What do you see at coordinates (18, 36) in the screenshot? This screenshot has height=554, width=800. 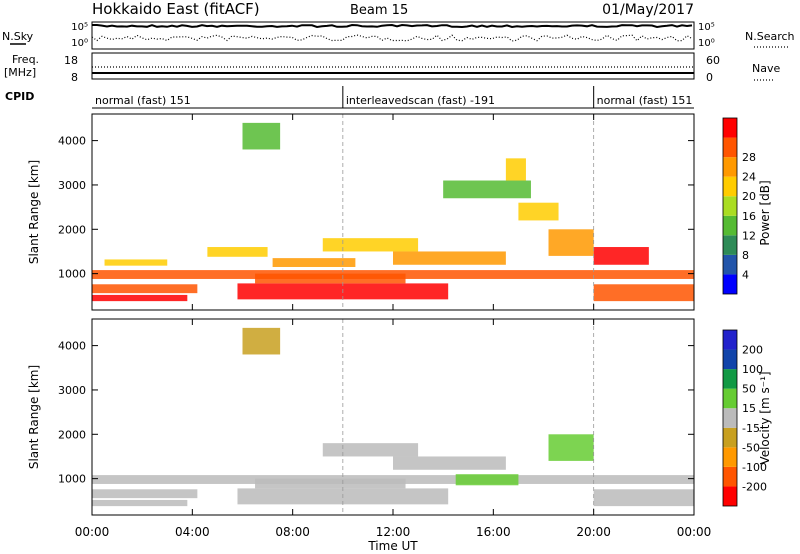 I see `nsky-label: N.Sky` at bounding box center [18, 36].